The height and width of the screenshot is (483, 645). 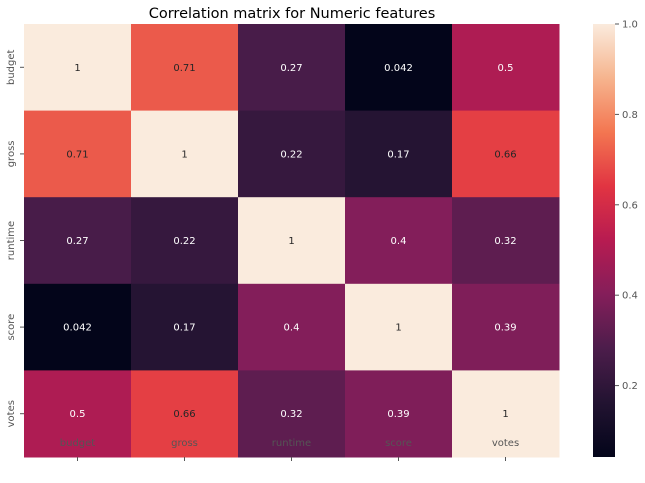 I want to click on y-tick-label: votes, so click(x=11, y=413).